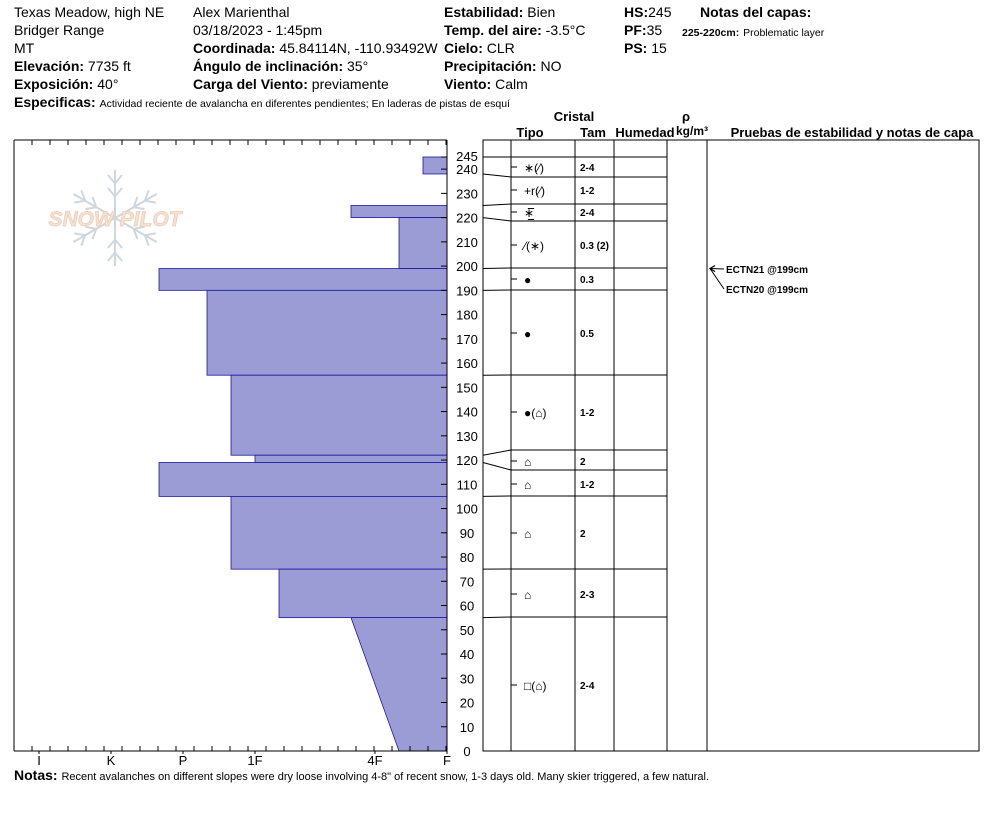  What do you see at coordinates (467, 727) in the screenshot?
I see `depth-tick-label: 10` at bounding box center [467, 727].